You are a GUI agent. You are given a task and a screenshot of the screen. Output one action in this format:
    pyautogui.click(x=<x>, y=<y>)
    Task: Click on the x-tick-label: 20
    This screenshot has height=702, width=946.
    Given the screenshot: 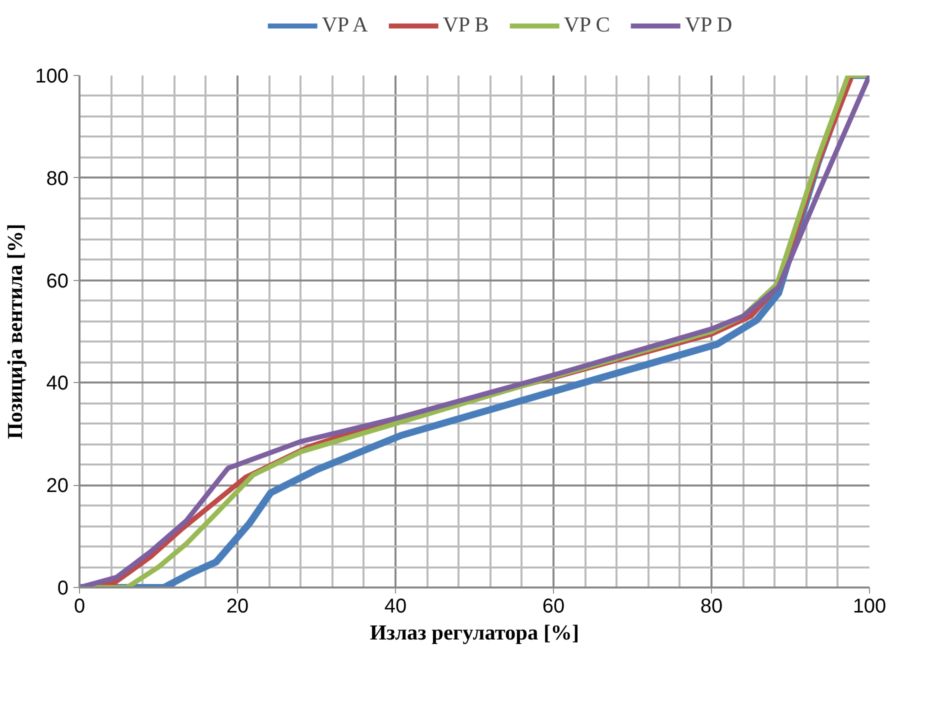 What is the action you would take?
    pyautogui.click(x=237, y=607)
    